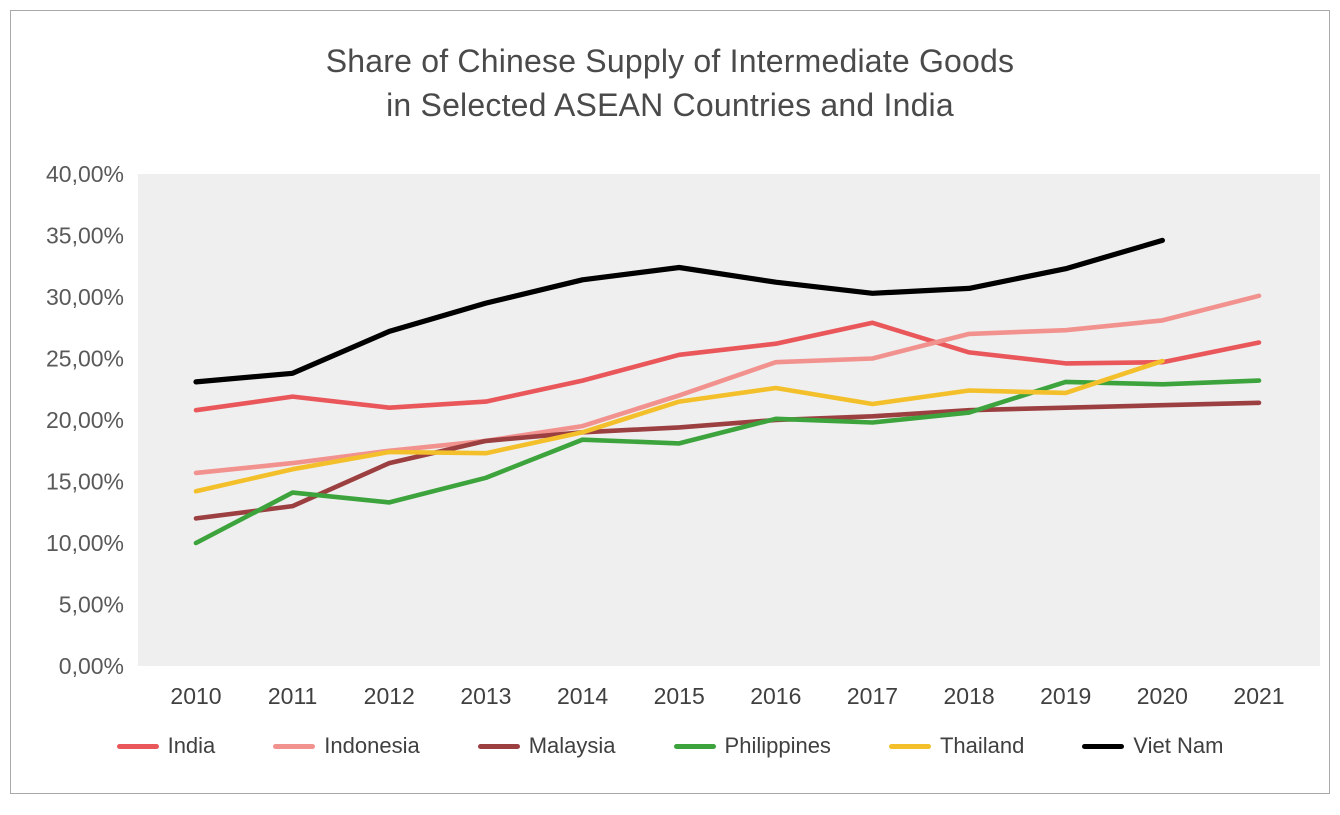 The width and height of the screenshot is (1340, 815). I want to click on x-axis-tick-label: 2020, so click(1162, 696).